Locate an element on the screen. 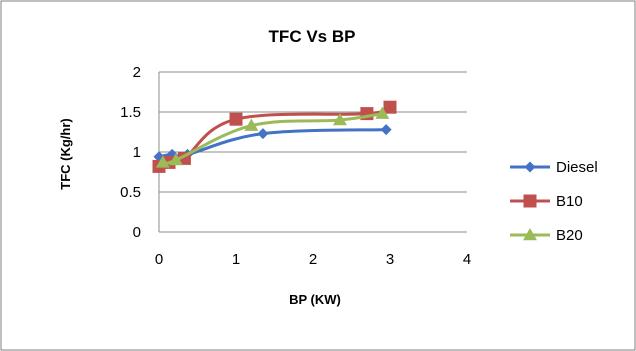 This screenshot has width=636, height=351. y-tick-labels: 0 0.5 1 1.5 2 is located at coordinates (130, 152).